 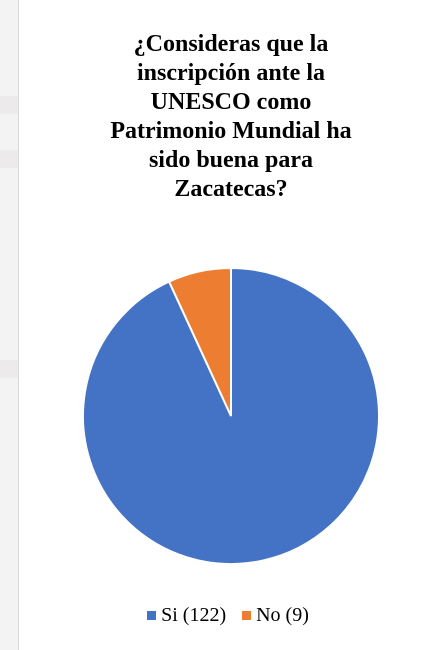 I want to click on chart-title-line: inscripción ante la, so click(x=230, y=73).